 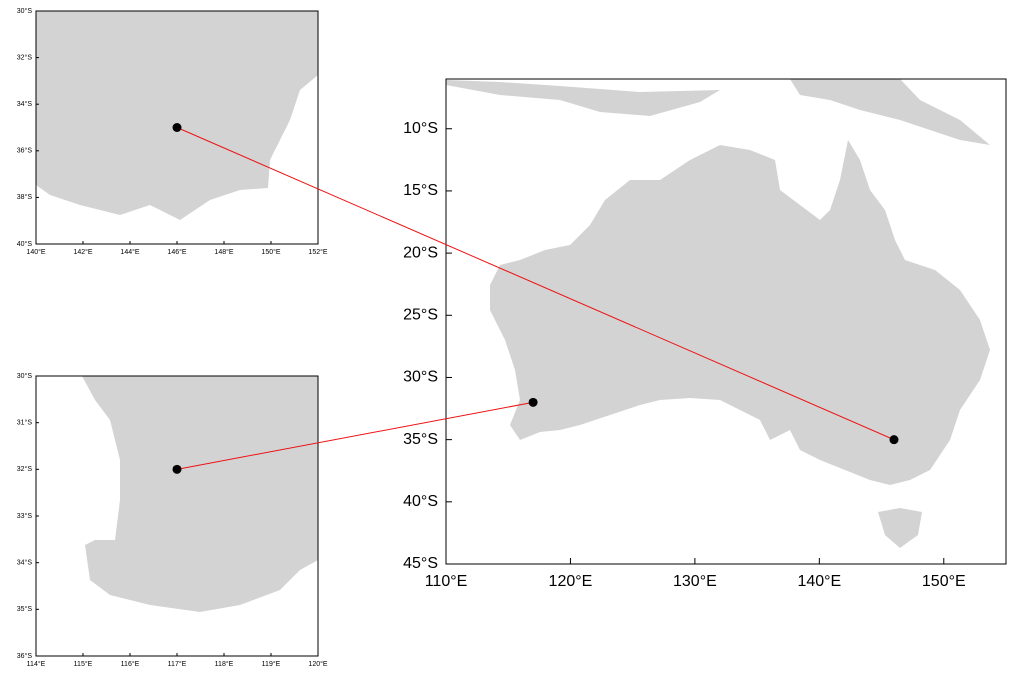 What do you see at coordinates (25, 197) in the screenshot?
I see `y-tick-label: 38°S` at bounding box center [25, 197].